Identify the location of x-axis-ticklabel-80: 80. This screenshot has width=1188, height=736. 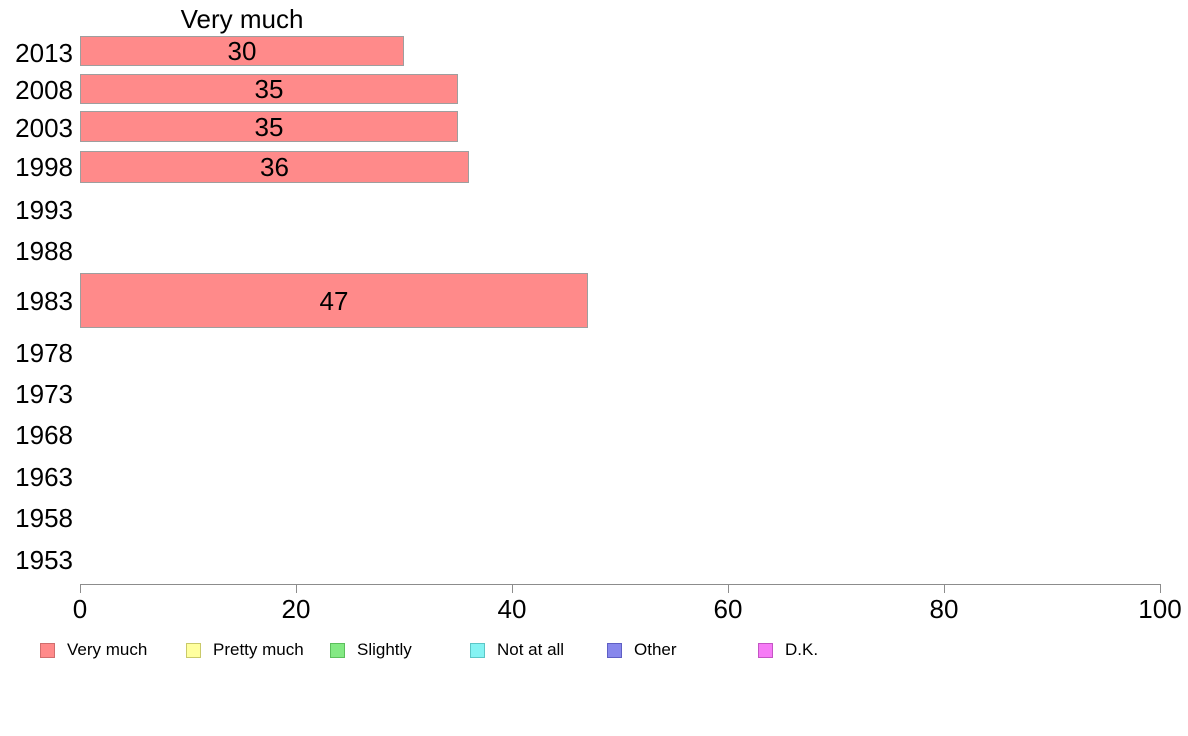
(944, 609).